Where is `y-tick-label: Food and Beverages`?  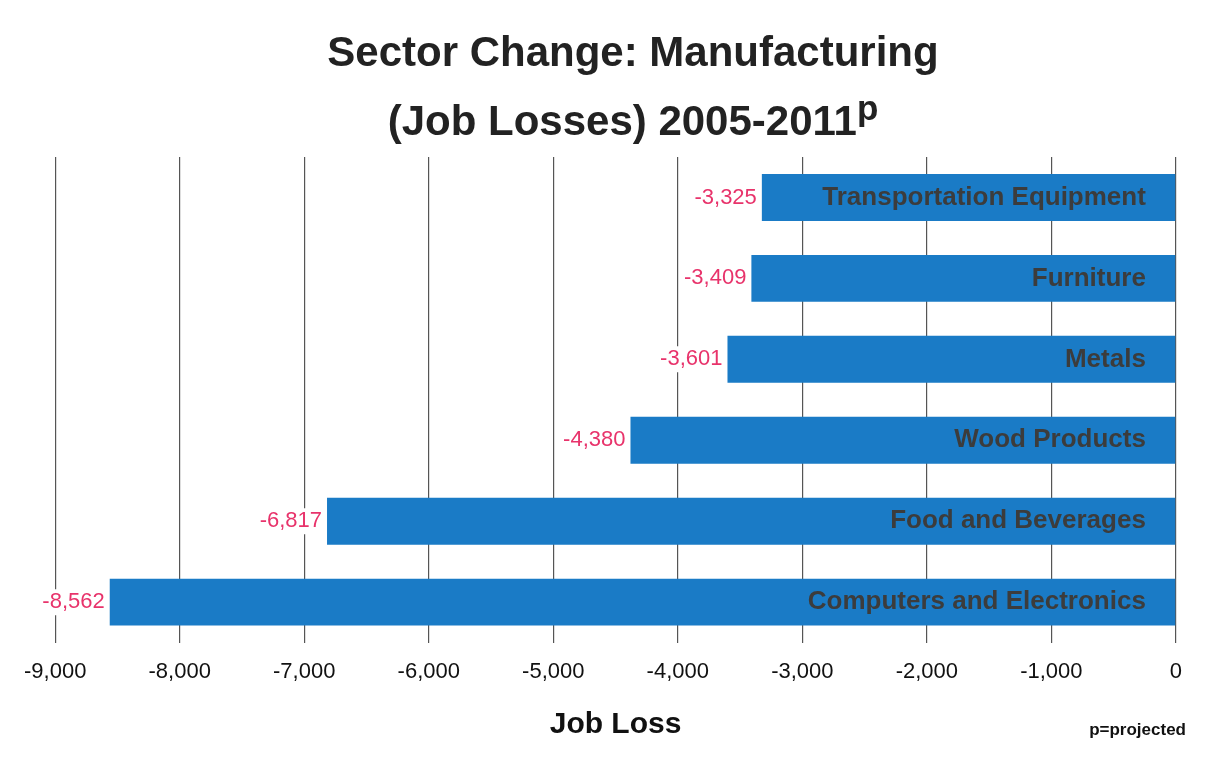
y-tick-label: Food and Beverages is located at coordinates (1018, 519).